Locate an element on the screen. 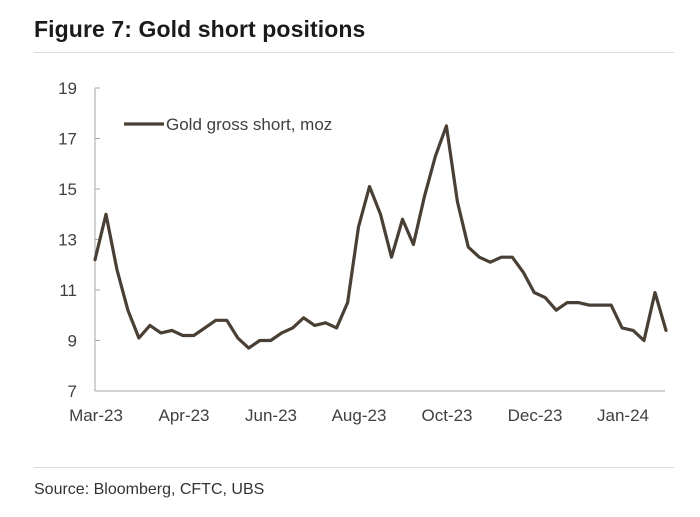  y-axis-labels: 7 9 11 13 15 17 19 is located at coordinates (67, 240).